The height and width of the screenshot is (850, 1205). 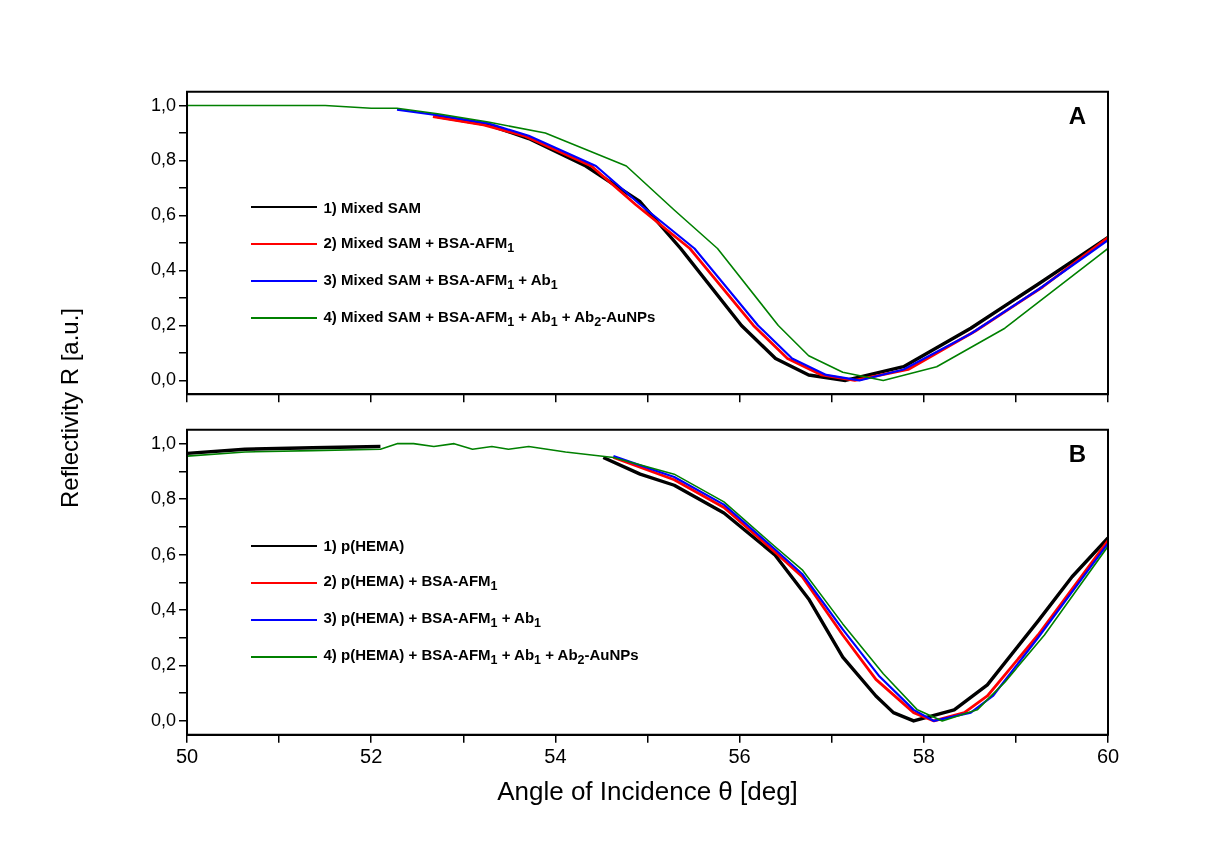 What do you see at coordinates (923, 756) in the screenshot?
I see `x-tick-label: 58` at bounding box center [923, 756].